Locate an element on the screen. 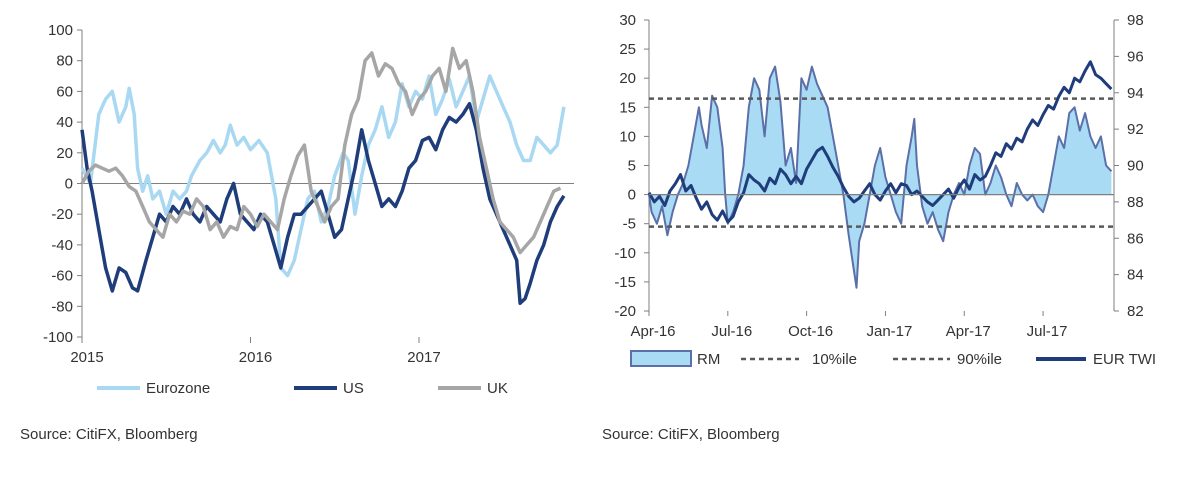 The height and width of the screenshot is (477, 1182). chart2-x-tick-label: Oct-16 is located at coordinates (810, 331).